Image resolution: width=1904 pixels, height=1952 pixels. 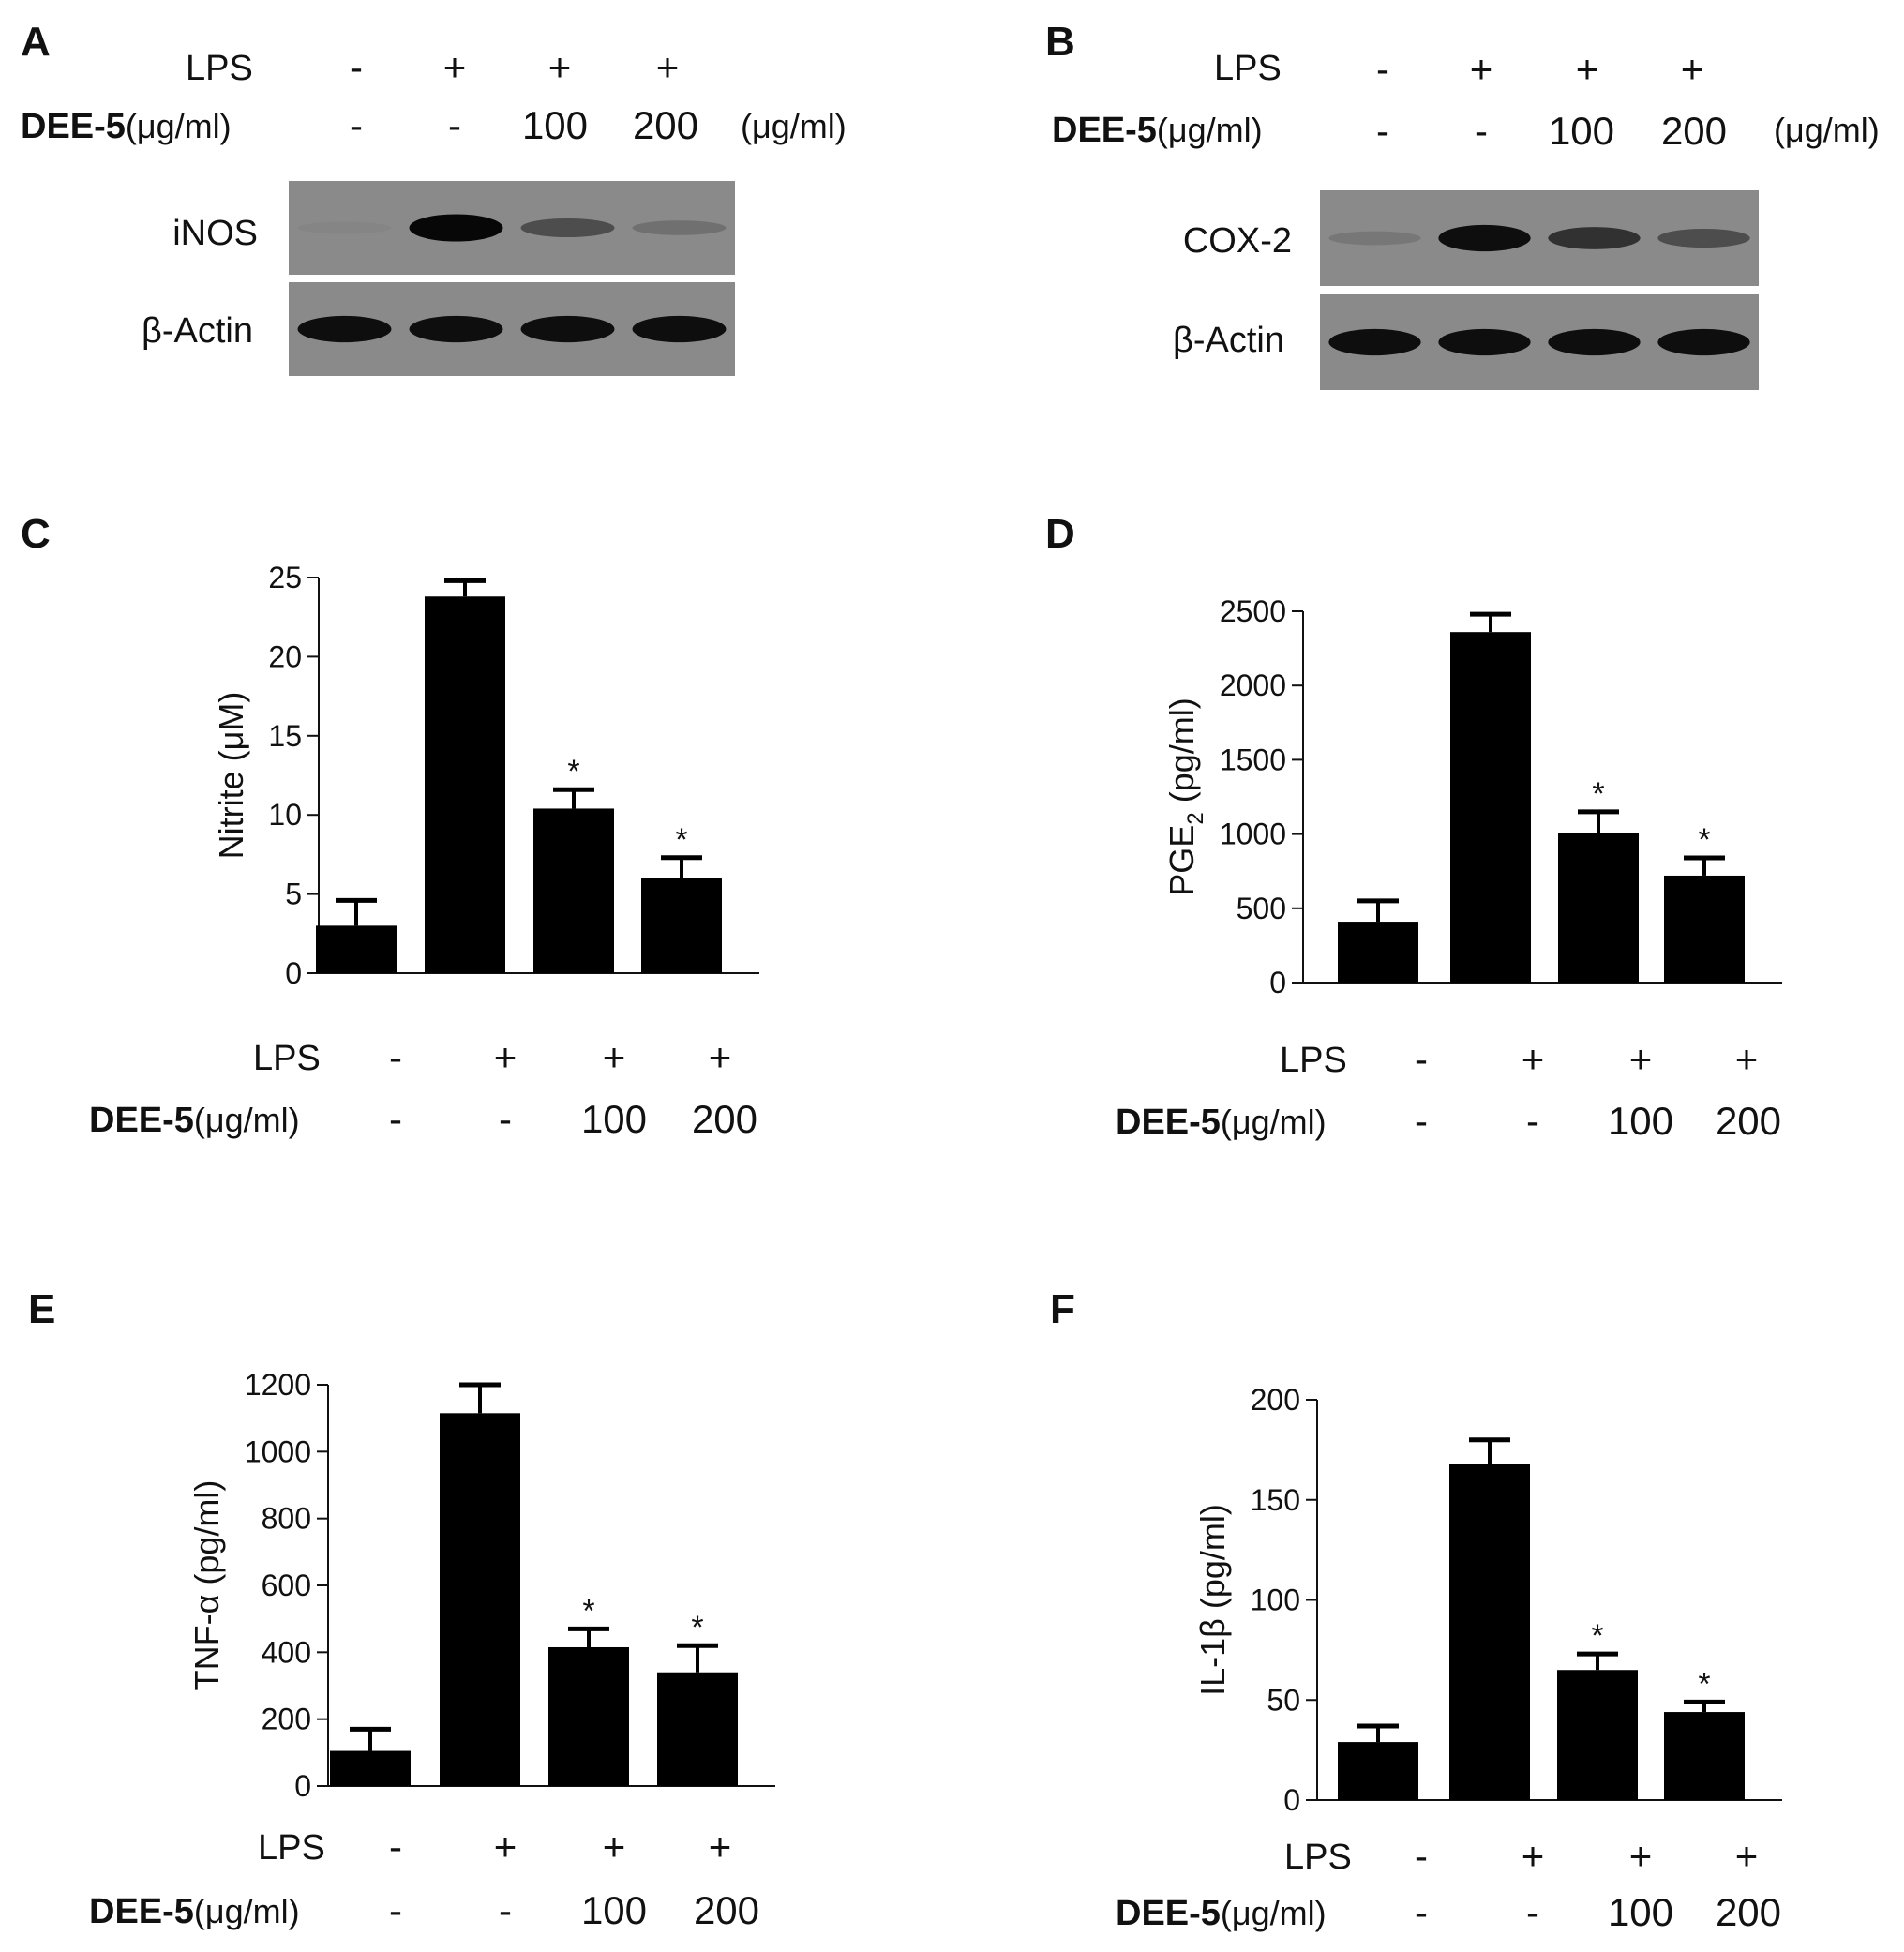 I want to click on dee-row-label-e: DEE-5(μg/ml), so click(x=194, y=1911).